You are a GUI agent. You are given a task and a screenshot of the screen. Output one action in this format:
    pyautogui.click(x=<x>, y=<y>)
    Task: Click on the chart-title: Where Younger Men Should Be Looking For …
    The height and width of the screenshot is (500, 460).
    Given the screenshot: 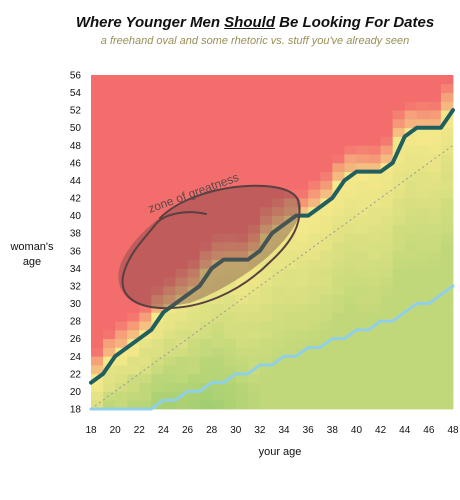 What is the action you would take?
    pyautogui.click(x=255, y=22)
    